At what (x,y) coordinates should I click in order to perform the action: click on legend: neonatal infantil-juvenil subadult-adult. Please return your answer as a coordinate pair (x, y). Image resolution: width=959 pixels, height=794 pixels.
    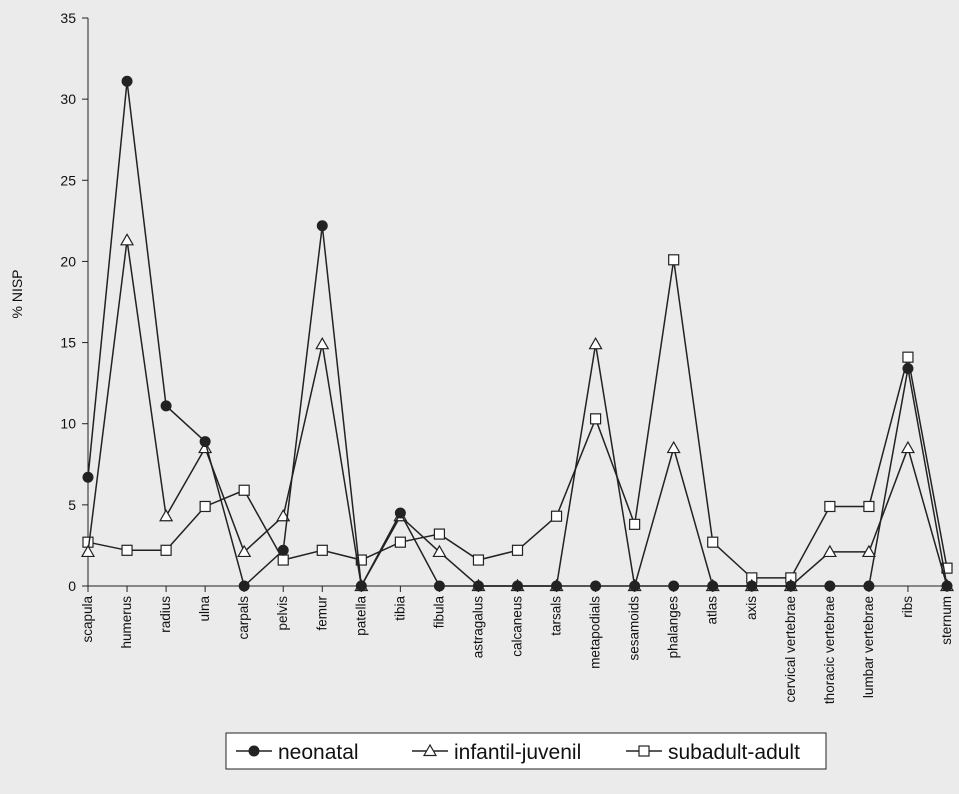
    Looking at the image, I should click on (526, 751).